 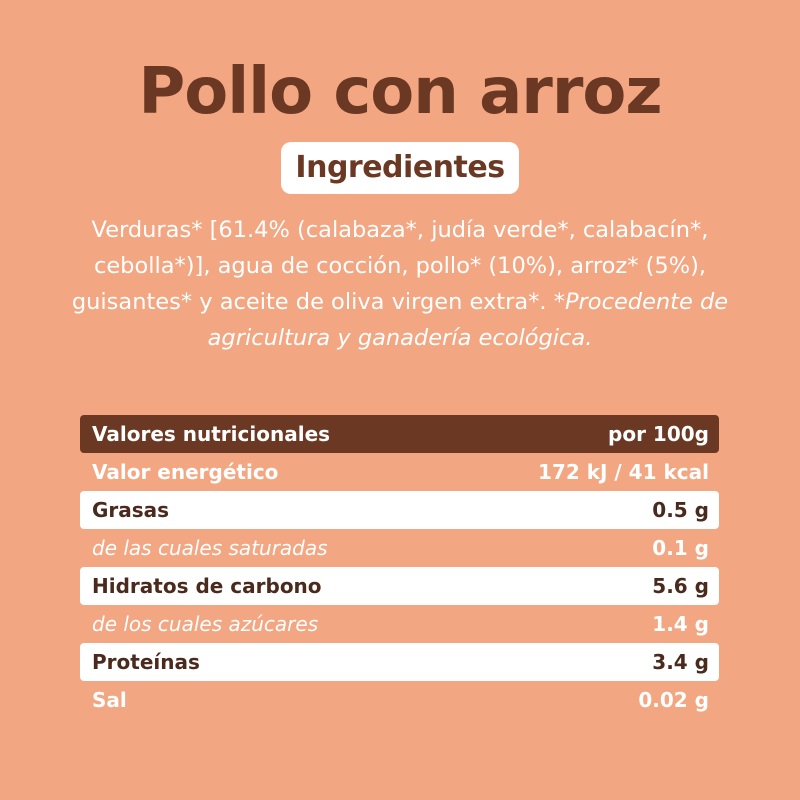 What do you see at coordinates (399, 662) in the screenshot?
I see `nutrition-row-proteins: Proteínas 3.4 g` at bounding box center [399, 662].